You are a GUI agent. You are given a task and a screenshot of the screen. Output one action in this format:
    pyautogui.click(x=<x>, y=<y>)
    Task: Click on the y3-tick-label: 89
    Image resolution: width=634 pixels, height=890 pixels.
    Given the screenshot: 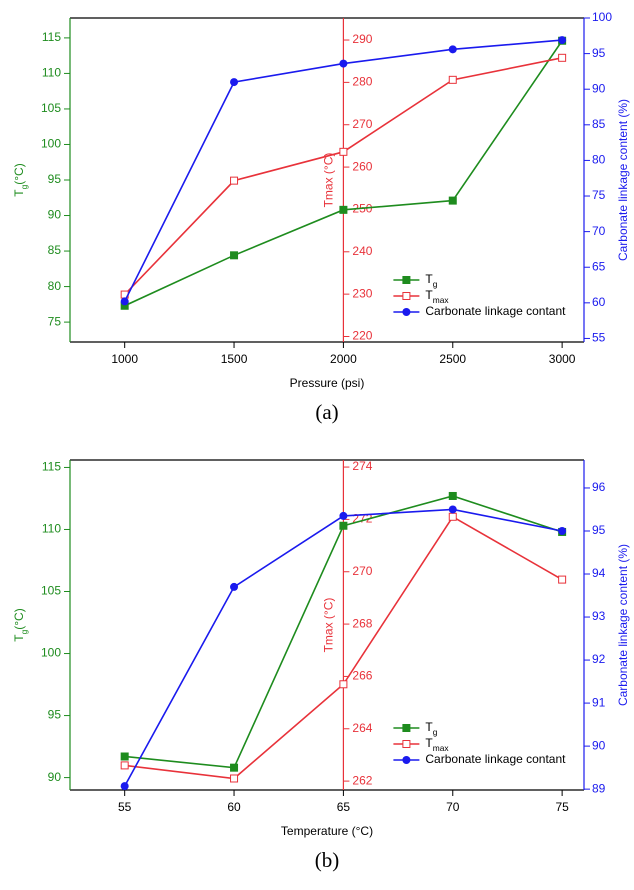 What is the action you would take?
    pyautogui.click(x=599, y=788)
    